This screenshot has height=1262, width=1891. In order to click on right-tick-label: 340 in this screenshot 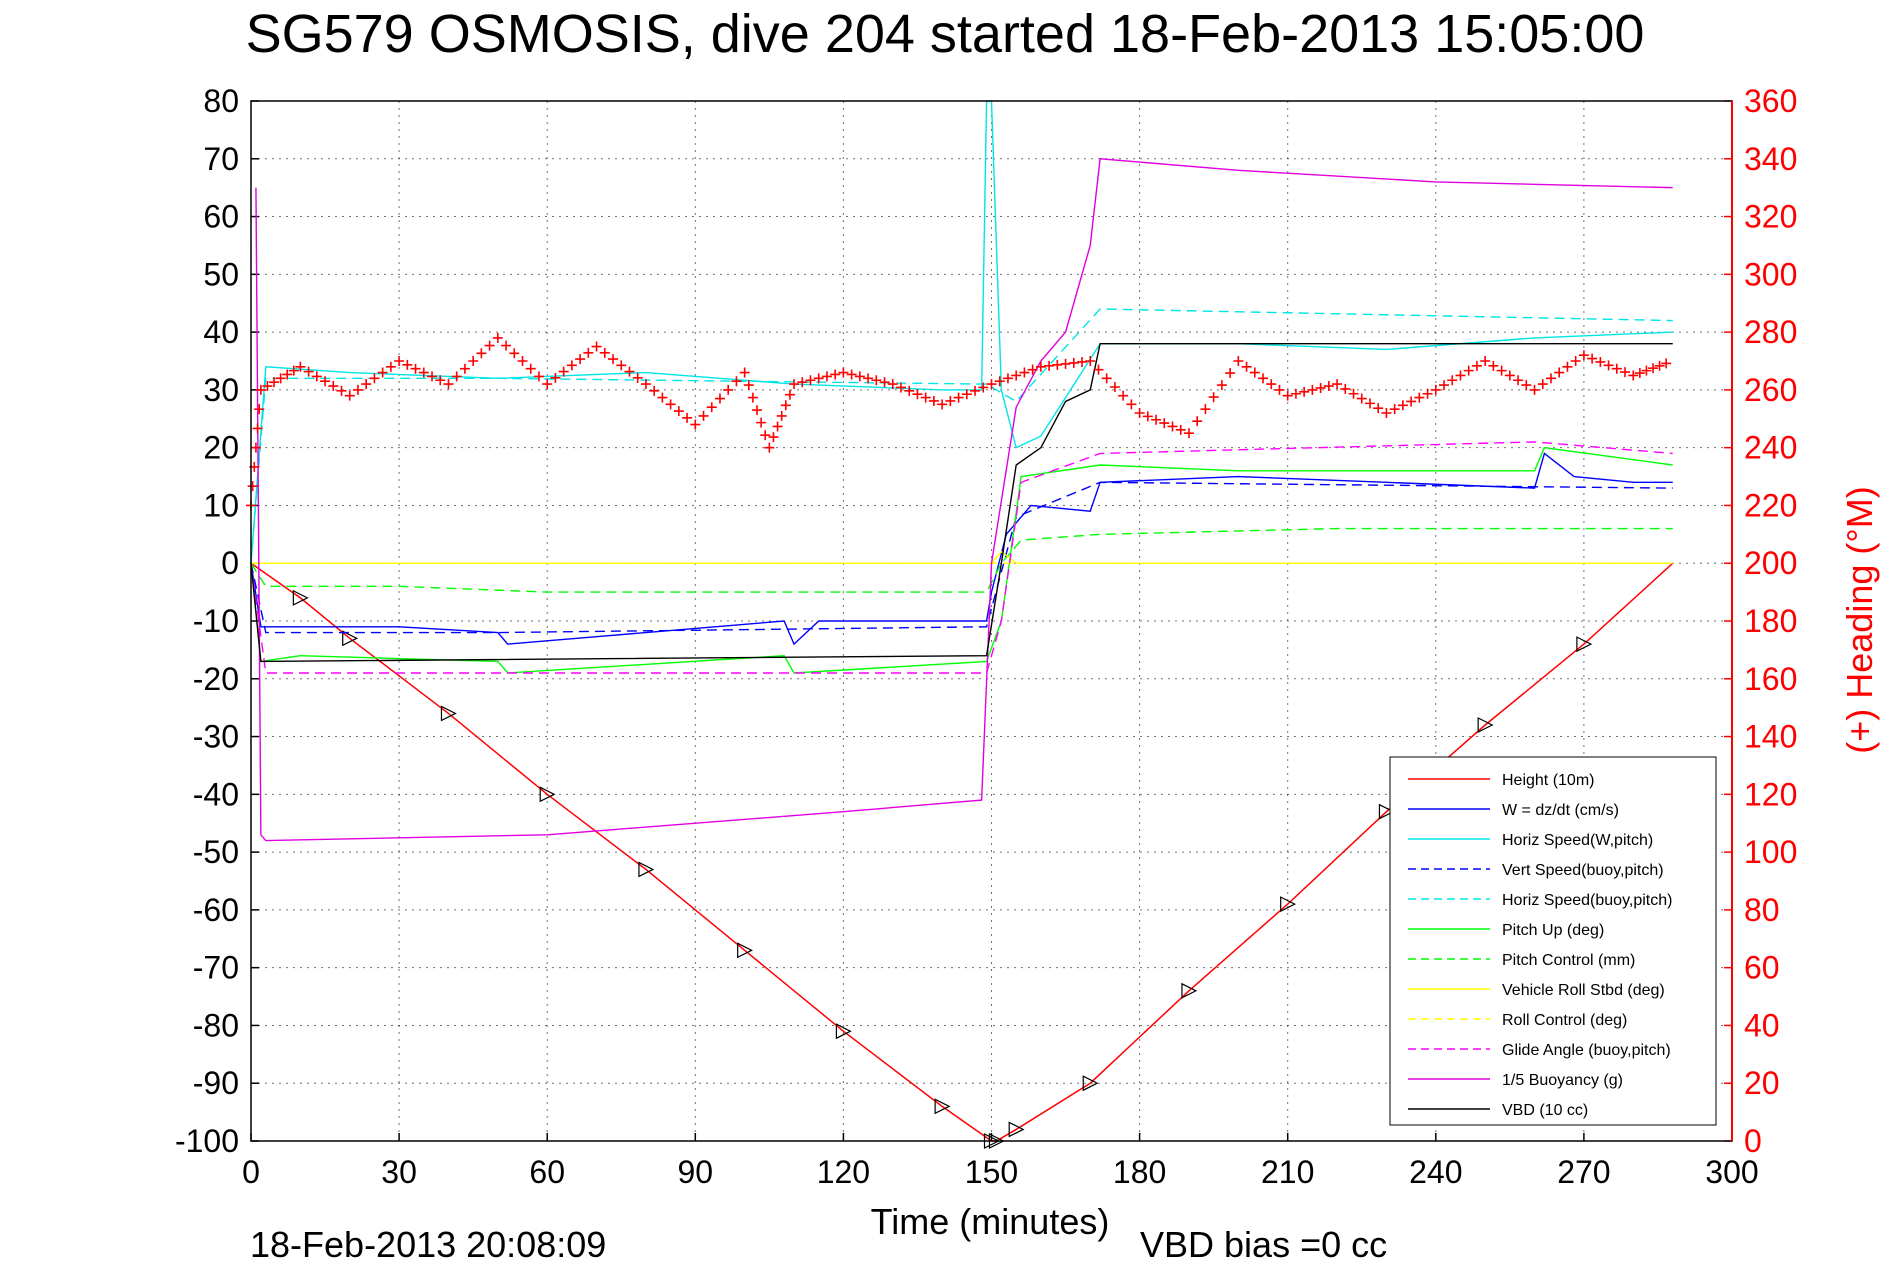, I will do `click(1770, 159)`.